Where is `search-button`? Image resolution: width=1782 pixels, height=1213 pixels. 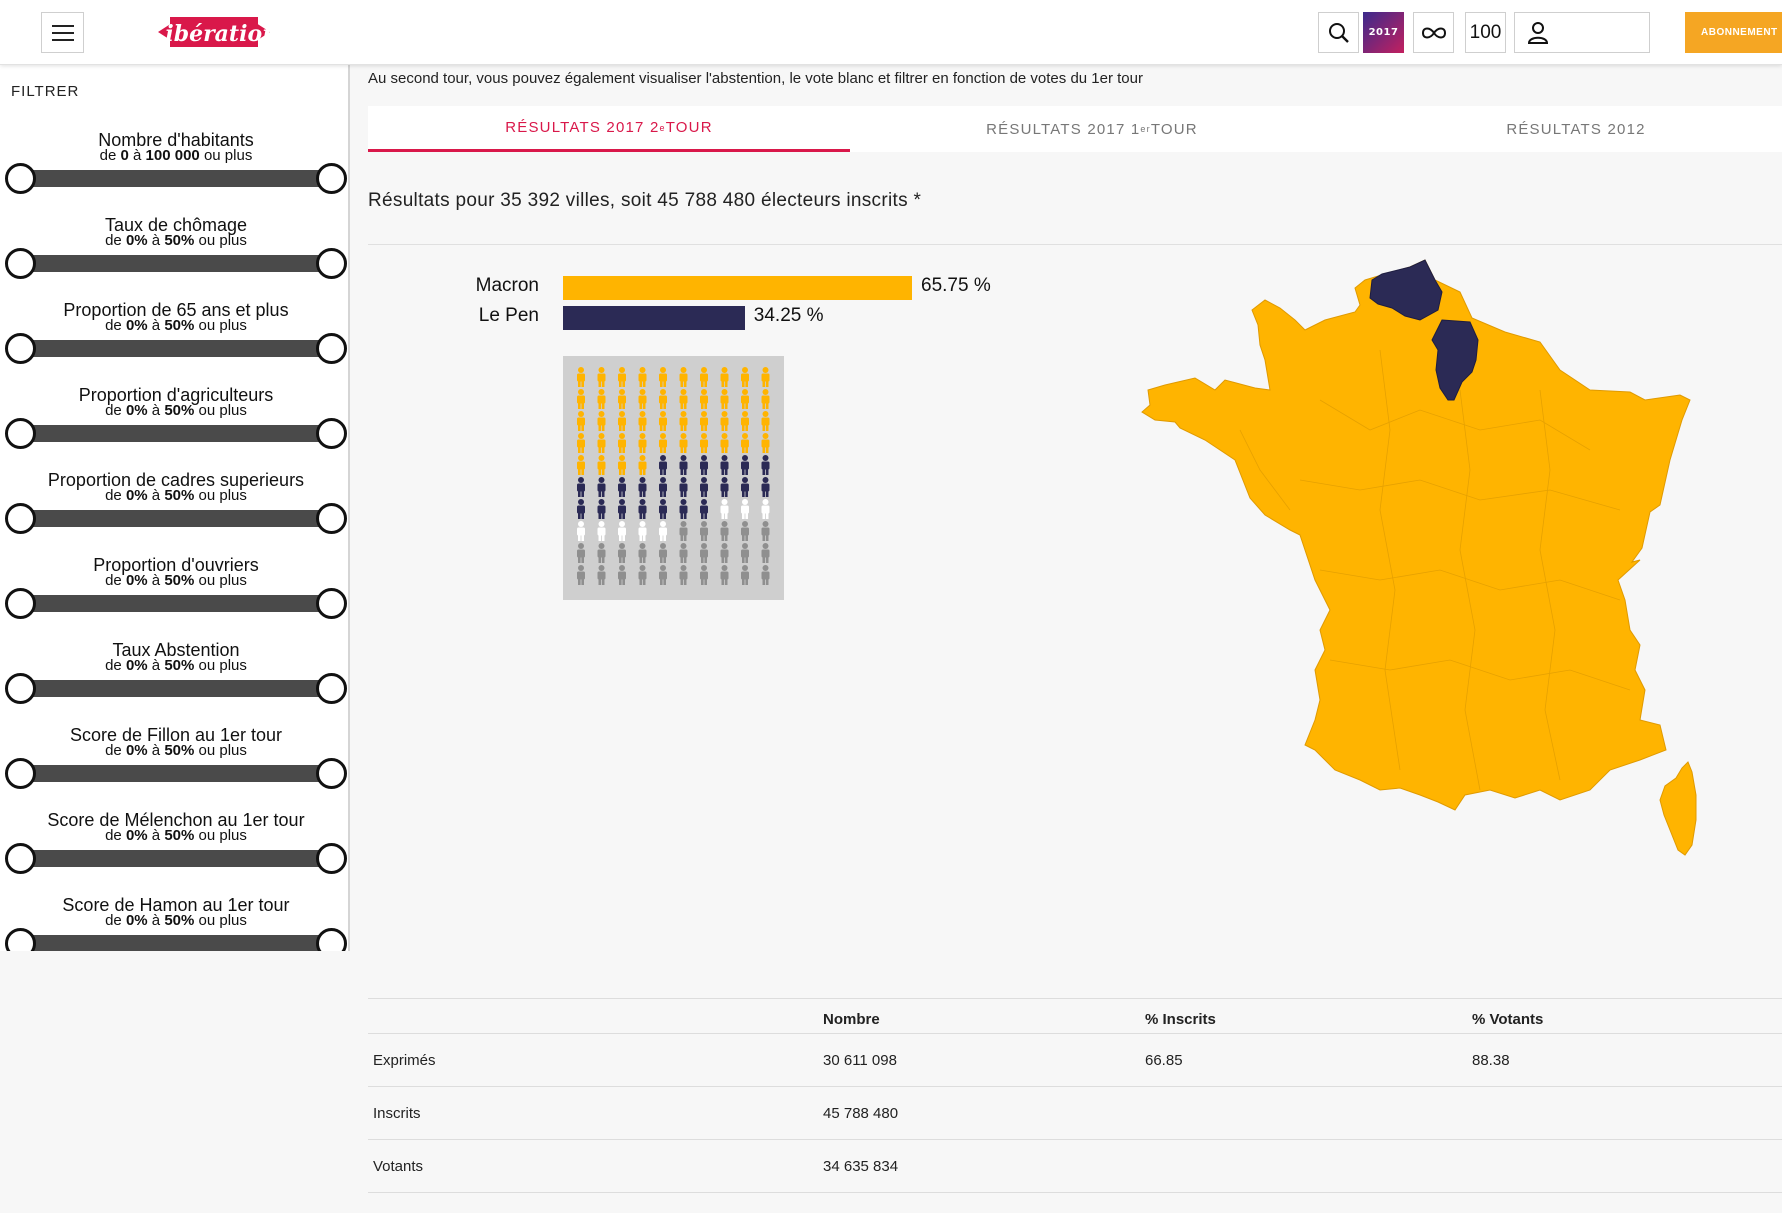
search-button is located at coordinates (1338, 32).